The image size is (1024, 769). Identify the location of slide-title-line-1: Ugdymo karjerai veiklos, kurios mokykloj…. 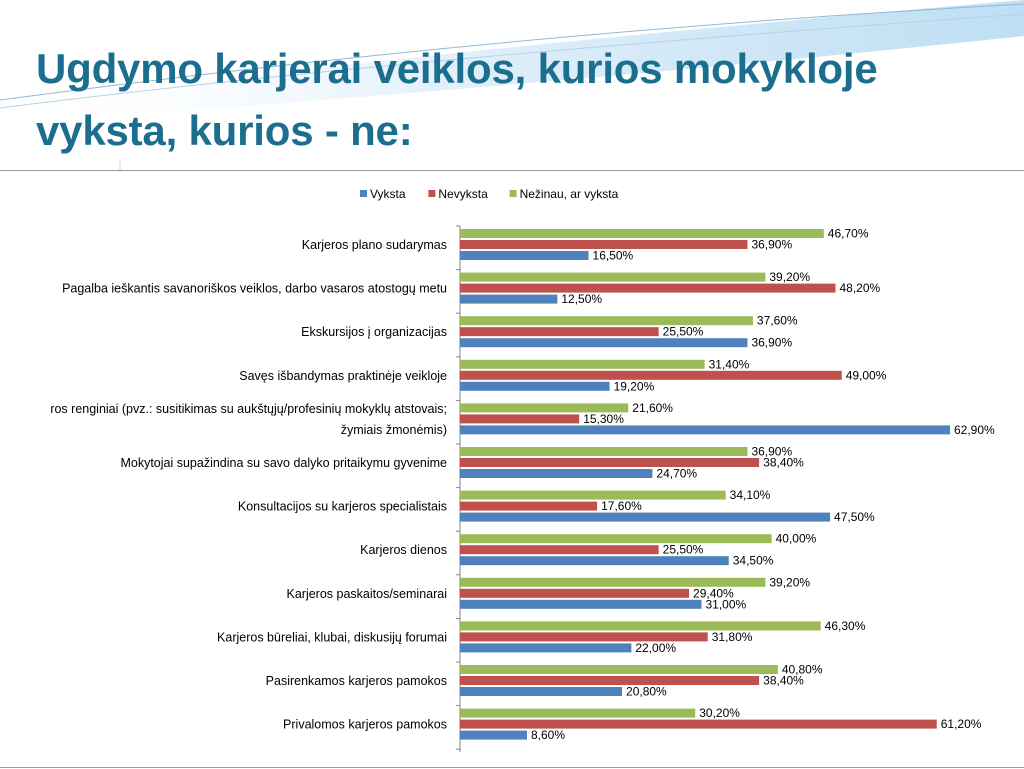
(457, 68).